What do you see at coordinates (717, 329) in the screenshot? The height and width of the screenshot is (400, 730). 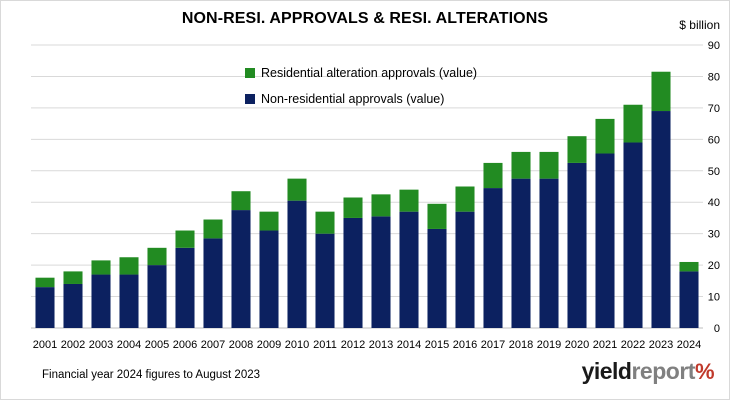 I see `y-tick-label-0: 0` at bounding box center [717, 329].